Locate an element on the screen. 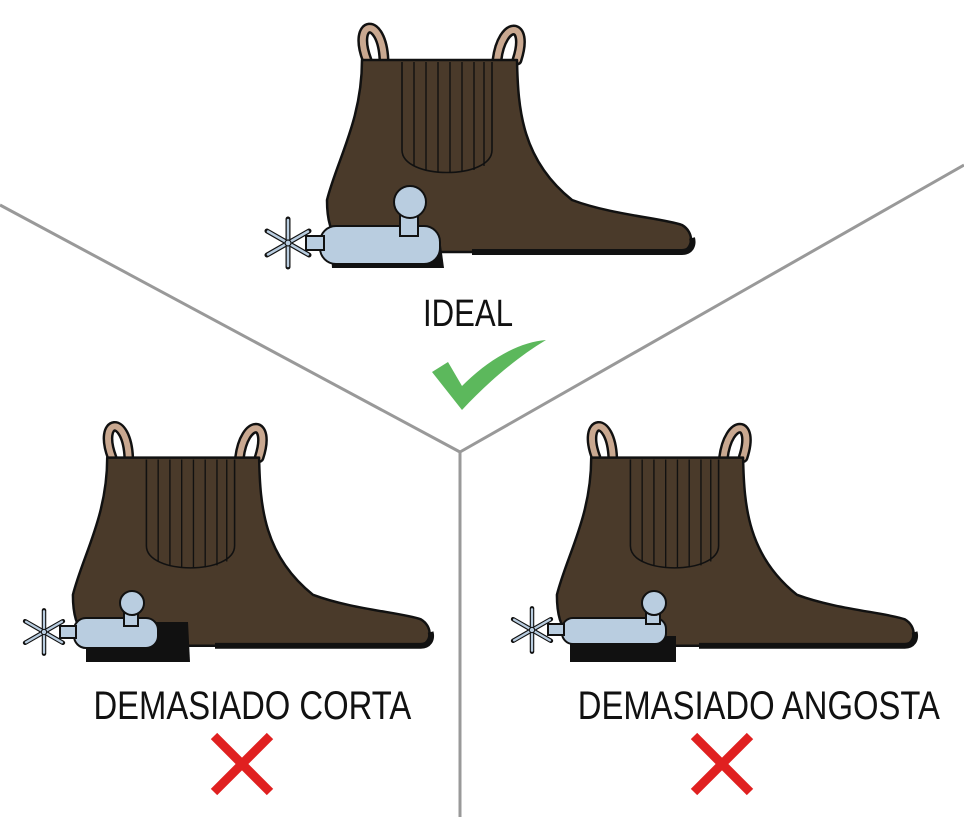  boot-too-narrow is located at coordinates (714, 544).